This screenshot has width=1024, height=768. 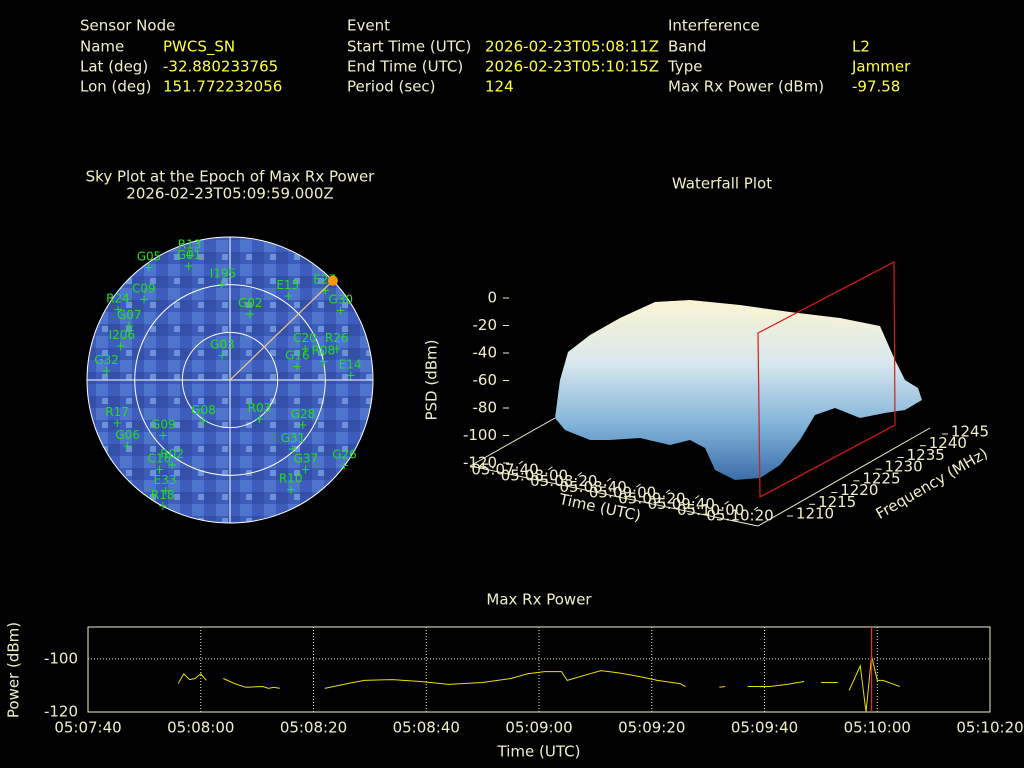 I want to click on satellite-label: G26, so click(x=344, y=455).